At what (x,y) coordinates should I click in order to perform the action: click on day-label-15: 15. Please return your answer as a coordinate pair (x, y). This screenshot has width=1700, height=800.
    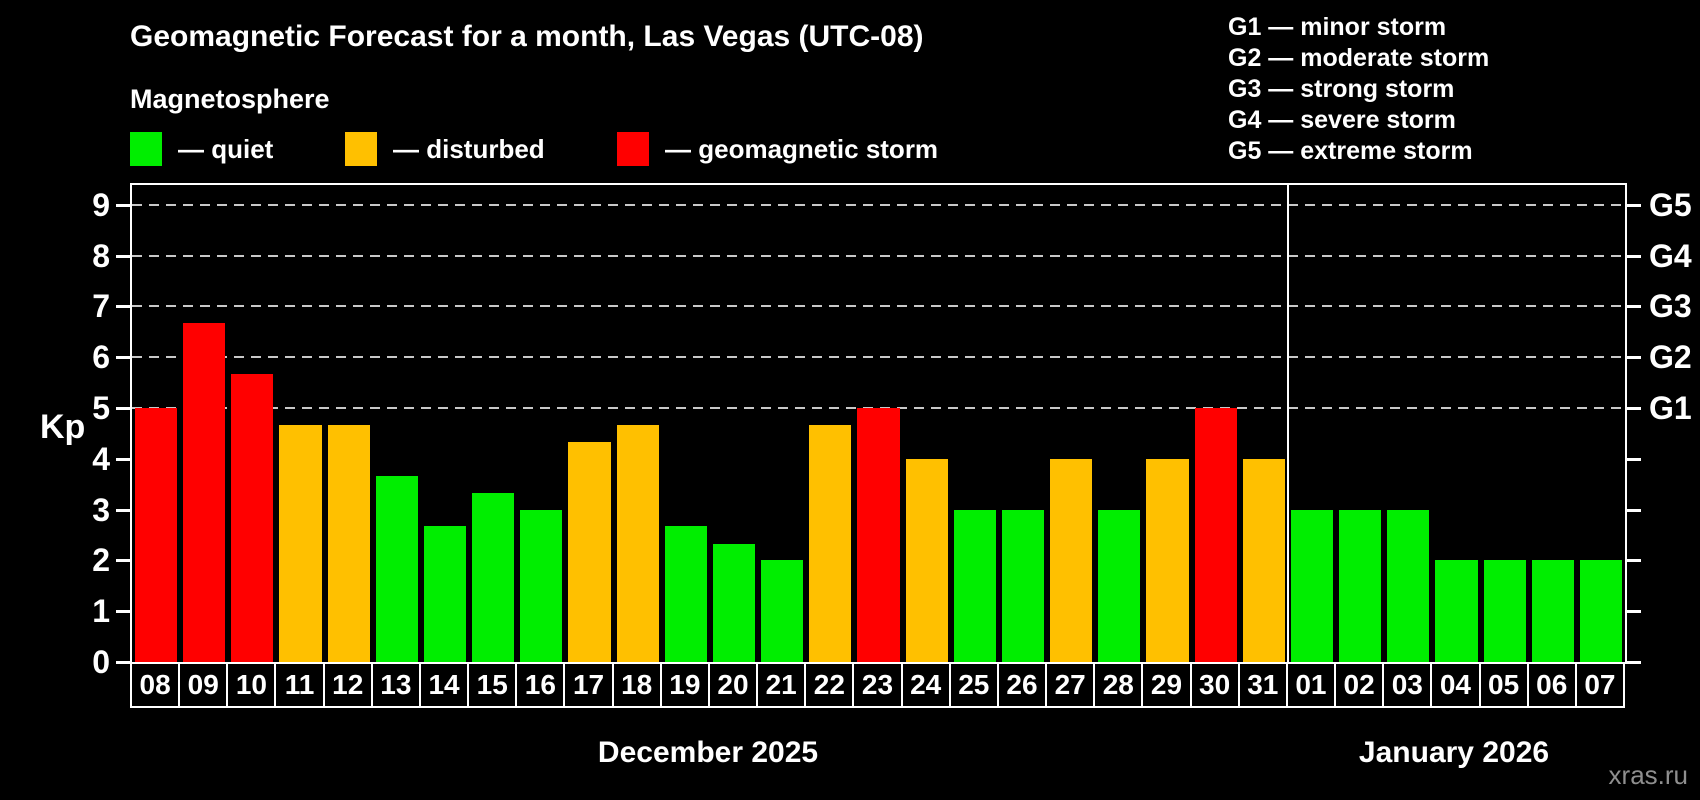
    Looking at the image, I should click on (492, 685).